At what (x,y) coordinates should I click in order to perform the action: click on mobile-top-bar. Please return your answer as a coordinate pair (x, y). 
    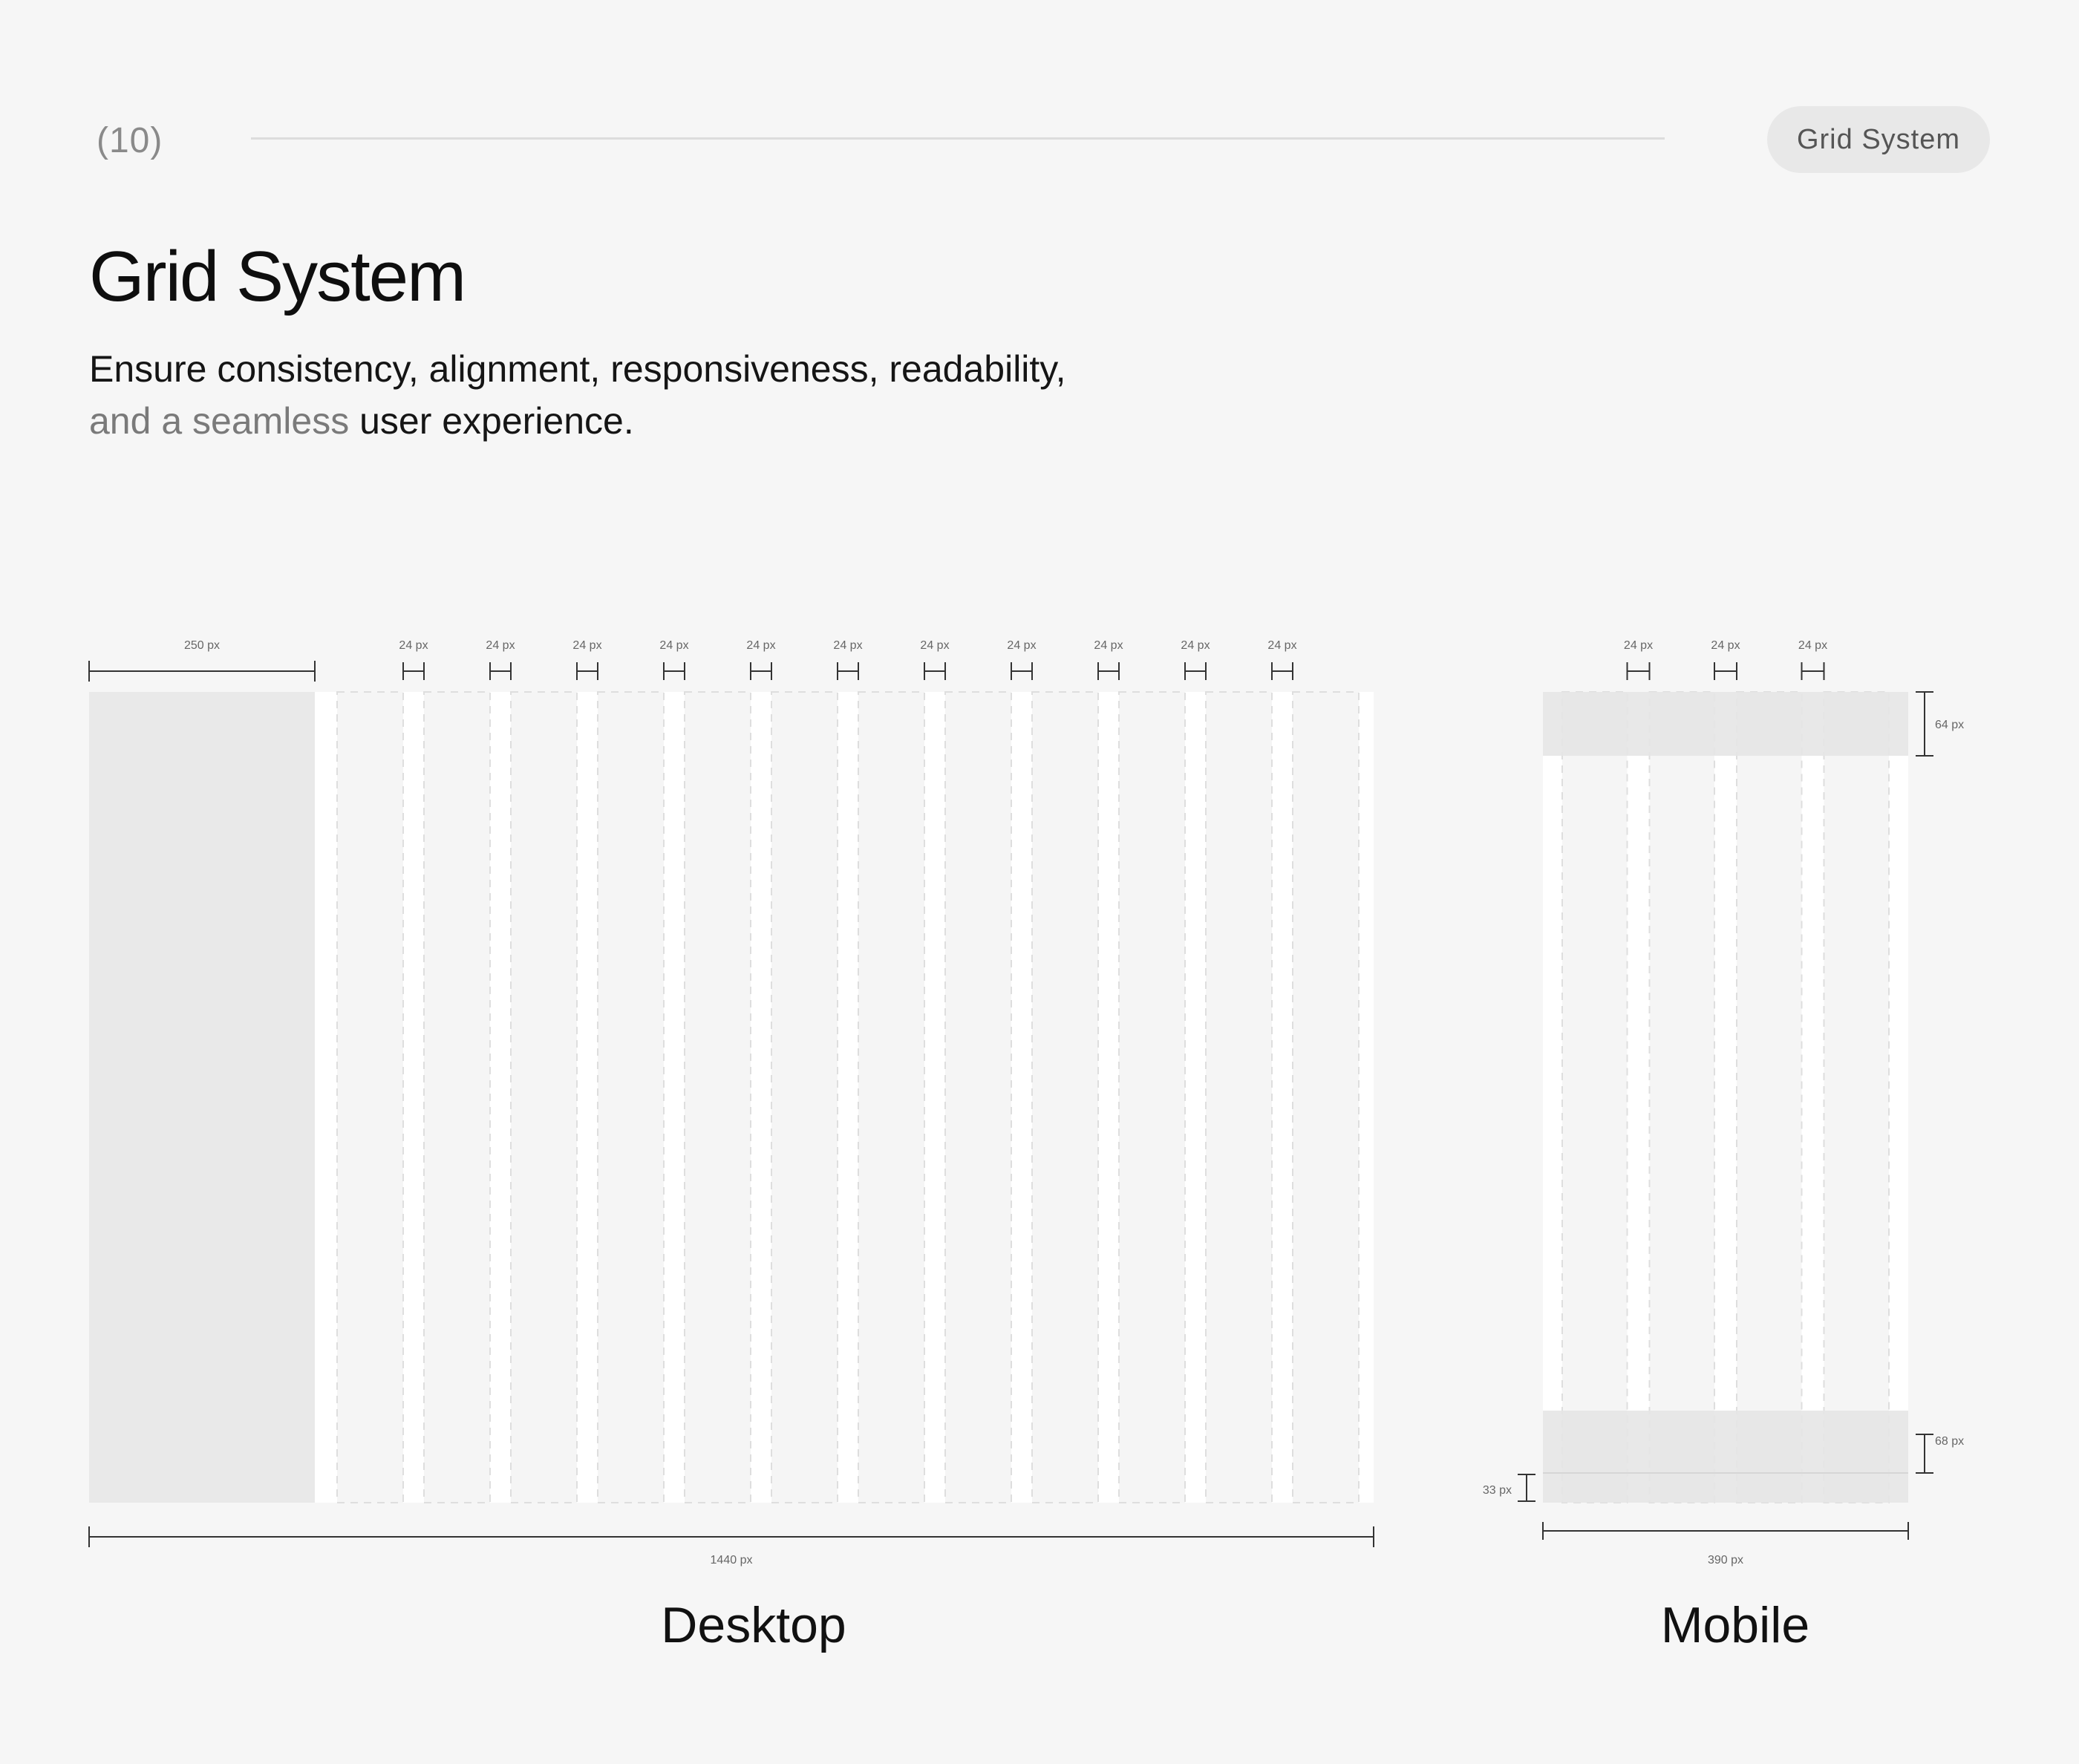
    Looking at the image, I should click on (1726, 724).